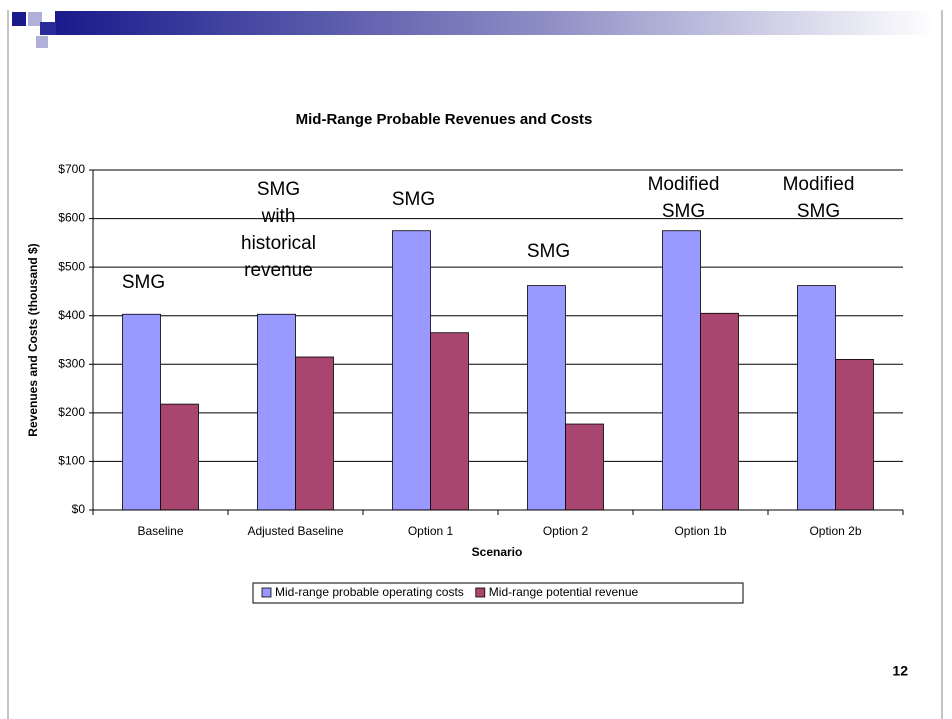 This screenshot has width=952, height=719. Describe the element at coordinates (369, 592) in the screenshot. I see `legend-label: Mid-range probable operating costs` at that location.